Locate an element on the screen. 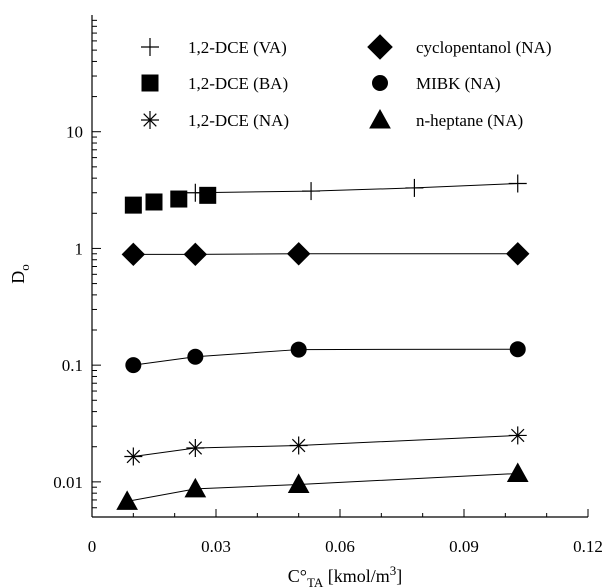  data-point-s2-2-d is located at coordinates (298, 445).